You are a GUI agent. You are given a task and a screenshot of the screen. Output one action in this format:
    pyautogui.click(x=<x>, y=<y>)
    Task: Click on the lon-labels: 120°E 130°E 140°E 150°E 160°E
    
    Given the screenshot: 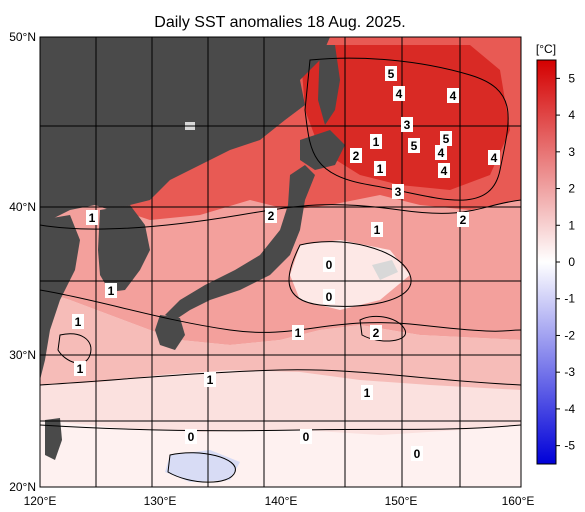 What is the action you would take?
    pyautogui.click(x=279, y=501)
    